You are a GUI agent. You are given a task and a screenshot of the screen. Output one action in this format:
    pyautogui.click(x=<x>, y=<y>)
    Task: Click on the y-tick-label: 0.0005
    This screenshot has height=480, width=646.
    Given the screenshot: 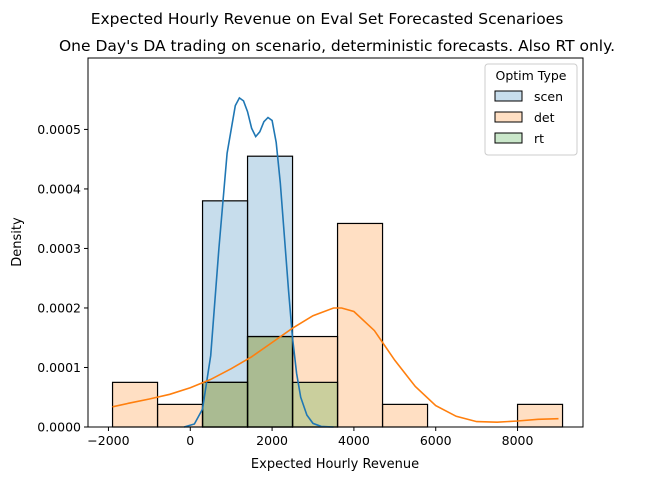 What is the action you would take?
    pyautogui.click(x=59, y=129)
    